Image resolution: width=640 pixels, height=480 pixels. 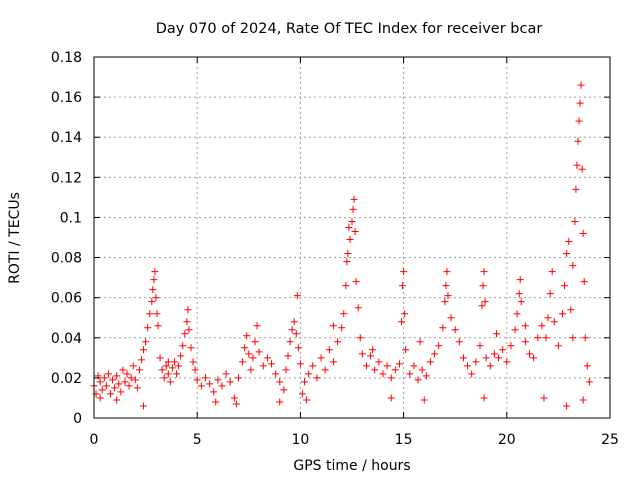 What do you see at coordinates (66, 138) in the screenshot?
I see `y-tick-label: 0.14` at bounding box center [66, 138].